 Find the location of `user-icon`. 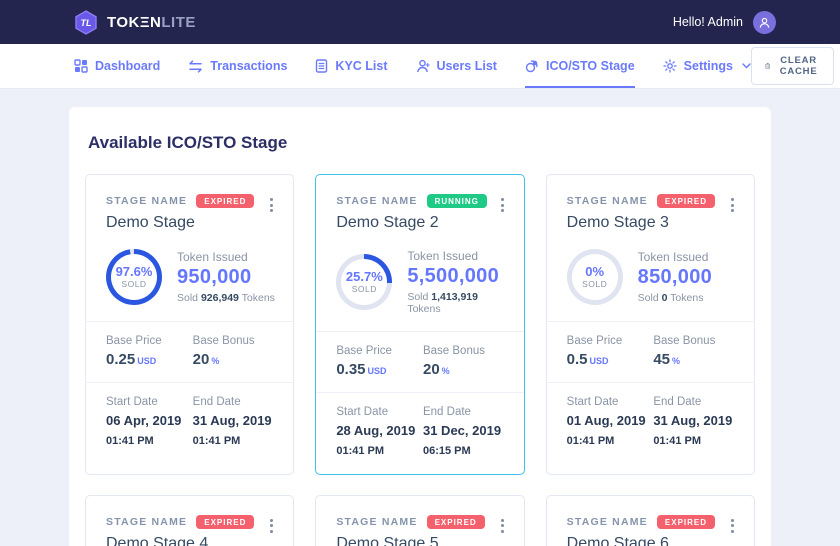

user-icon is located at coordinates (423, 66).